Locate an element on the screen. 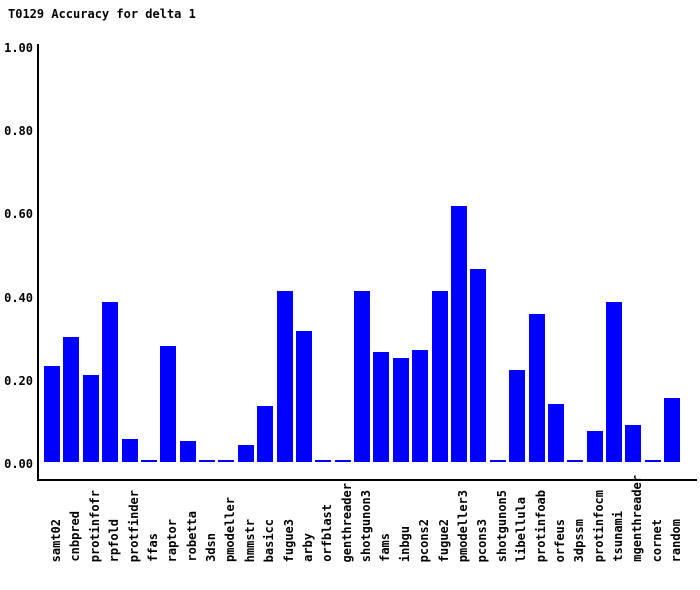 The width and height of the screenshot is (700, 590). bar-shotgunon5 is located at coordinates (498, 461).